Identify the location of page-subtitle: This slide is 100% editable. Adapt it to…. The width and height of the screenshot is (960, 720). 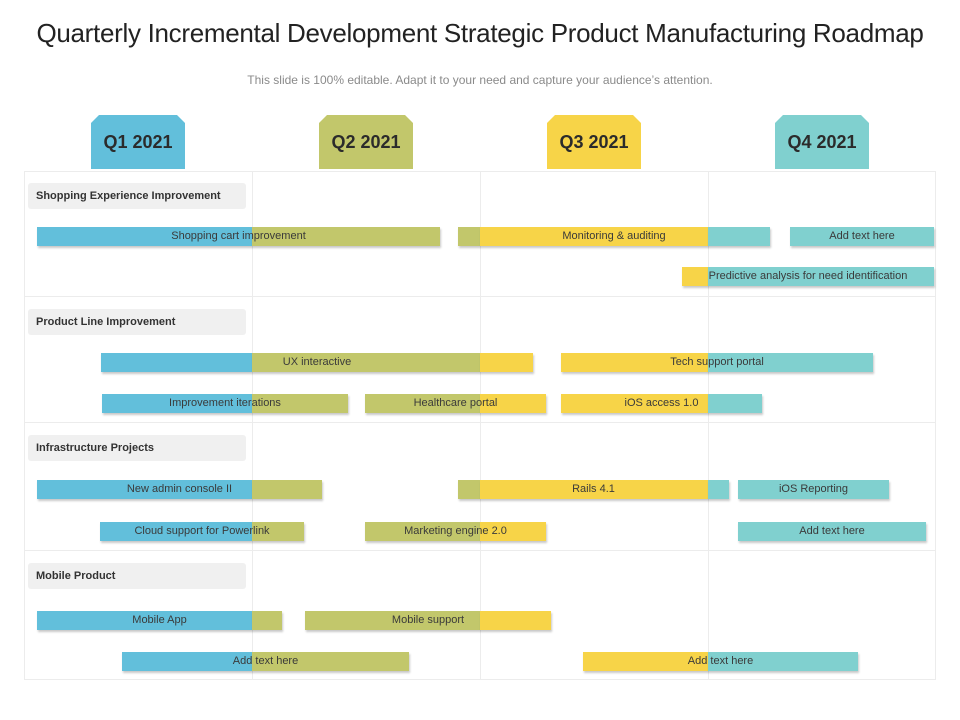
(480, 80).